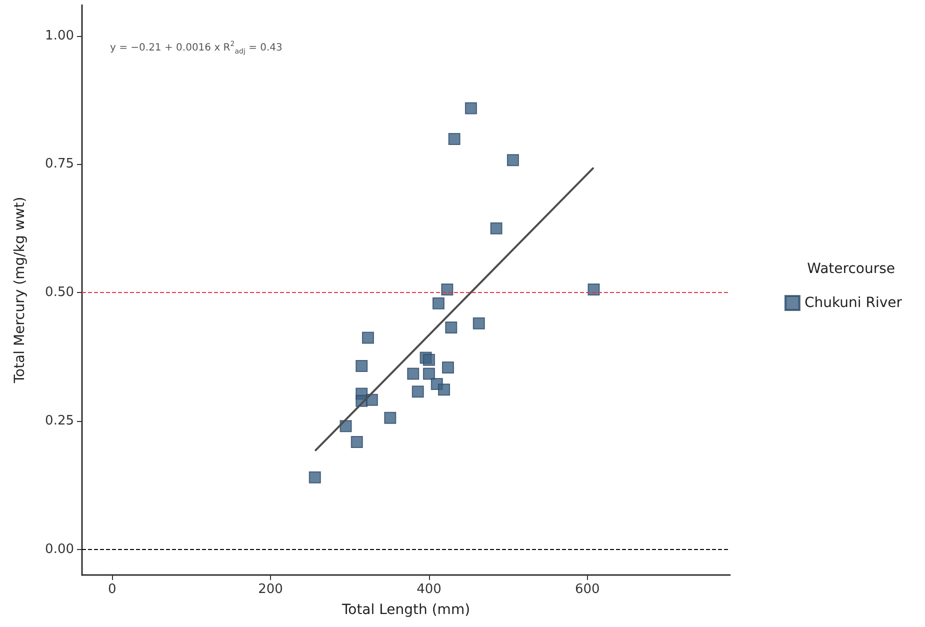 The width and height of the screenshot is (925, 627). Describe the element at coordinates (59, 36) in the screenshot. I see `y-tick-label: 1.00` at that location.